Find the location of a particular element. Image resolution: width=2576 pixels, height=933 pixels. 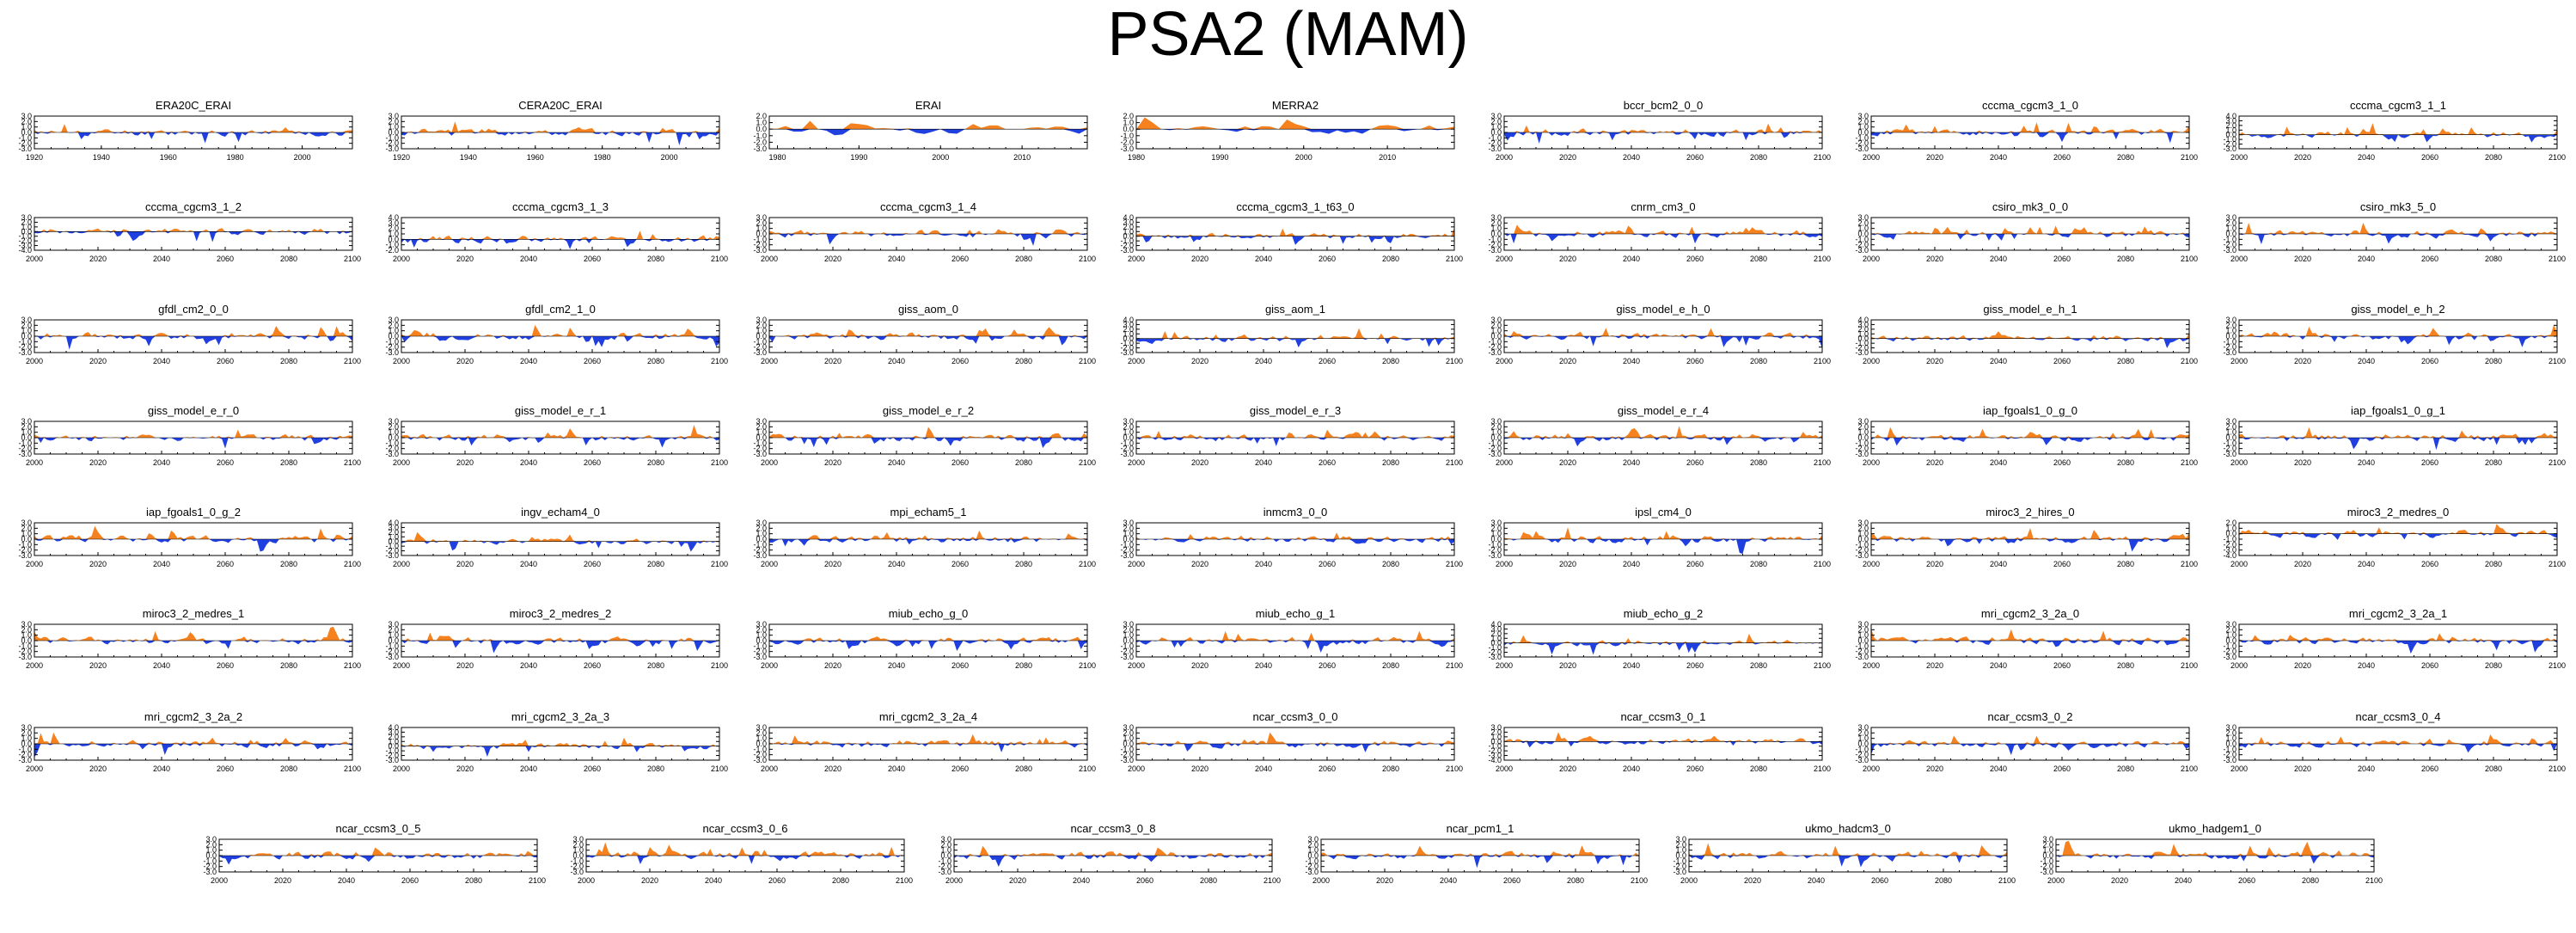

panel-title: giss_aom_1 is located at coordinates (1295, 310).